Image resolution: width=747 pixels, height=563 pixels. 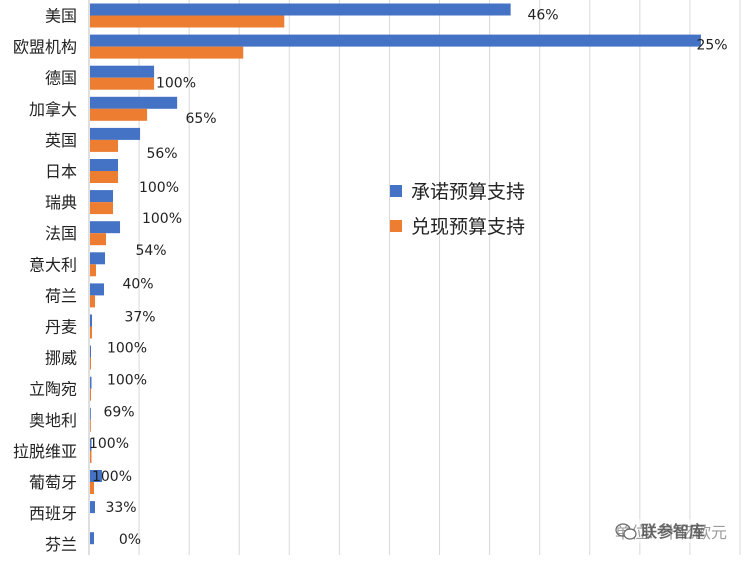 I want to click on category-label: 瑞典, so click(x=61, y=202).